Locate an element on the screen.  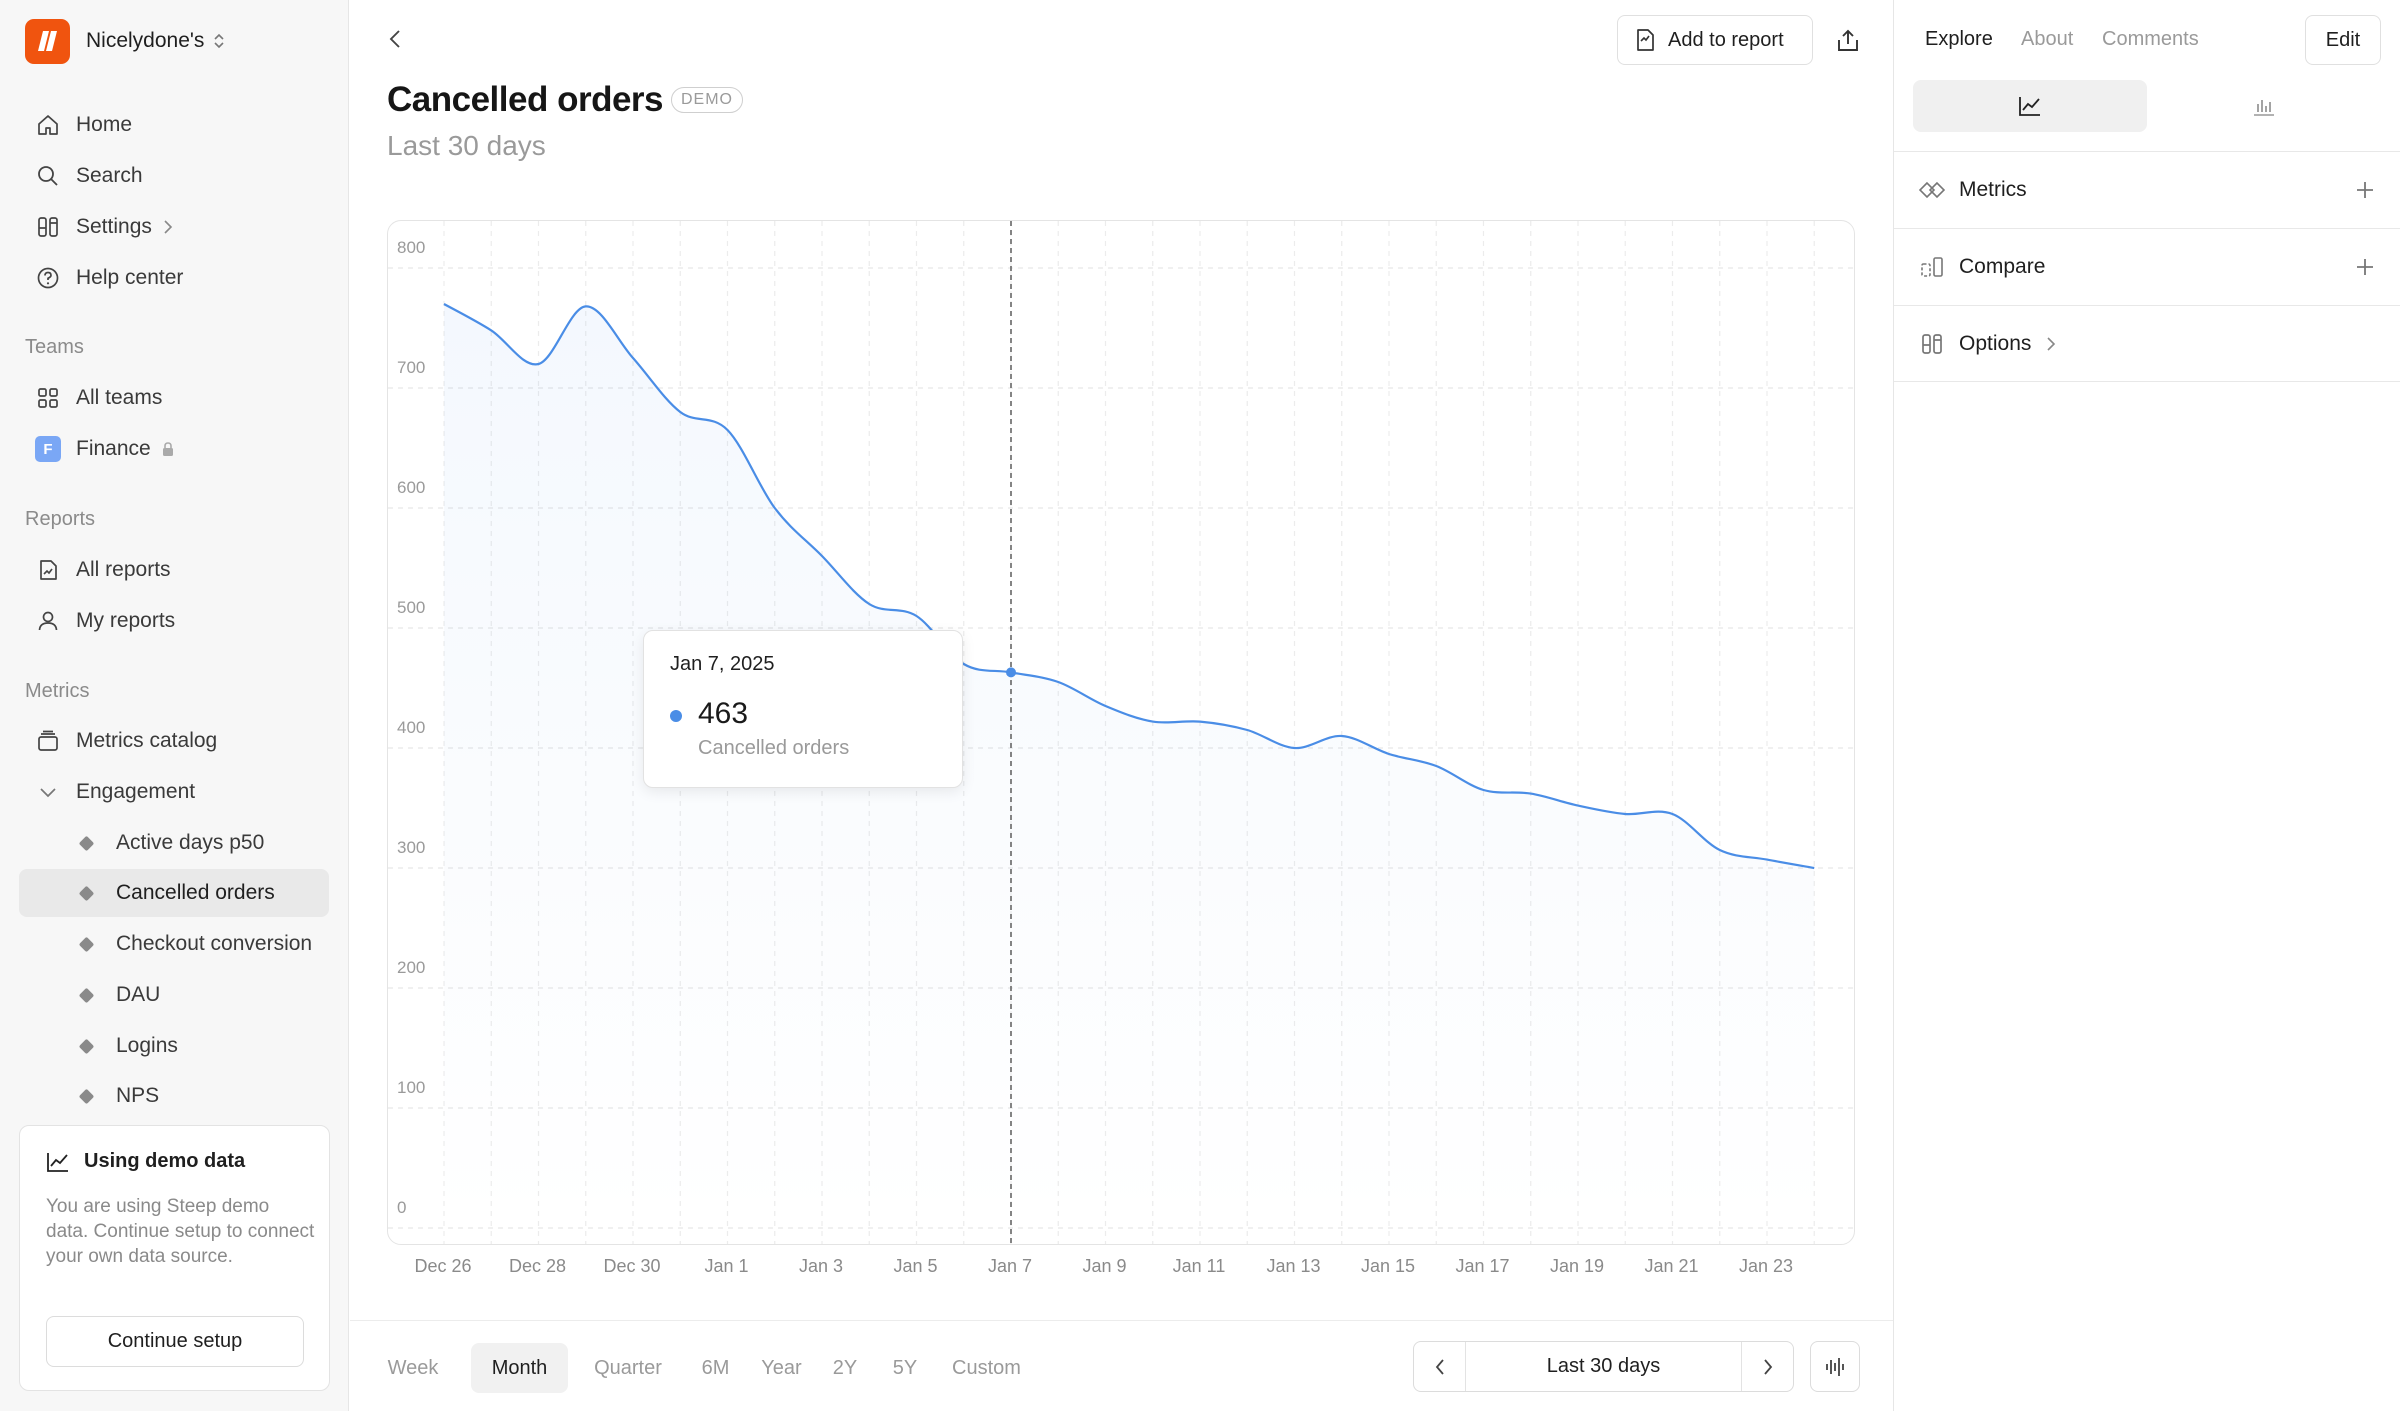
granularity-button is located at coordinates (1835, 1366).